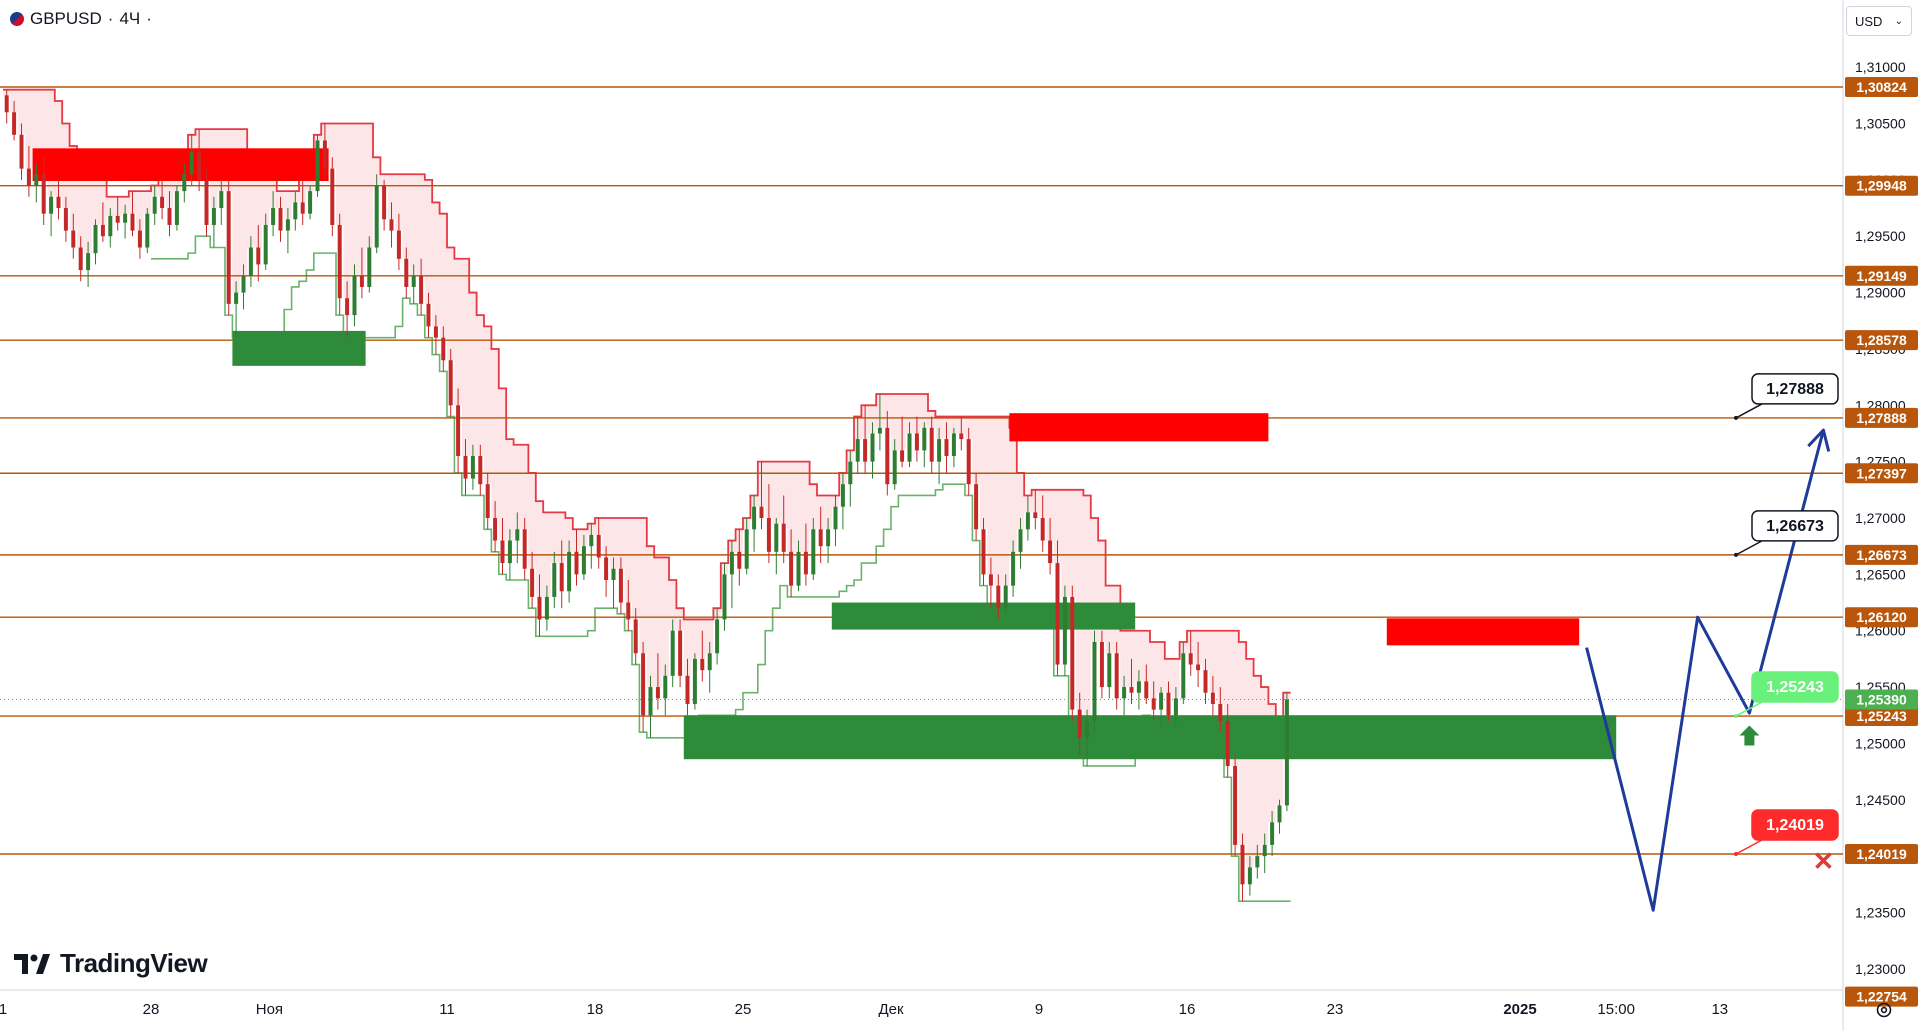 The height and width of the screenshot is (1031, 1920). Describe the element at coordinates (1719, 1009) in the screenshot. I see `time-tick-label: 13` at that location.